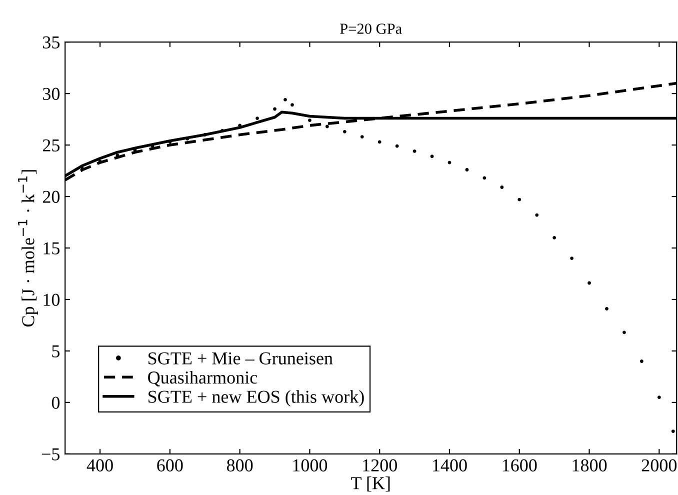 This screenshot has height=495, width=678. Describe the element at coordinates (203, 378) in the screenshot. I see `legend-label: Quasiharmonic` at that location.